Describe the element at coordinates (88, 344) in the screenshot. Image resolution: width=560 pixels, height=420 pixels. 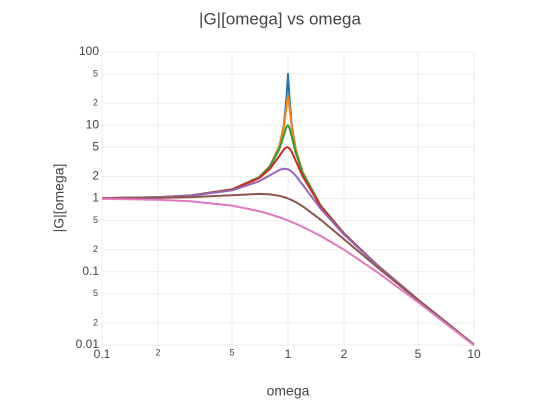
I see `y-tick-label: 0.01` at that location.